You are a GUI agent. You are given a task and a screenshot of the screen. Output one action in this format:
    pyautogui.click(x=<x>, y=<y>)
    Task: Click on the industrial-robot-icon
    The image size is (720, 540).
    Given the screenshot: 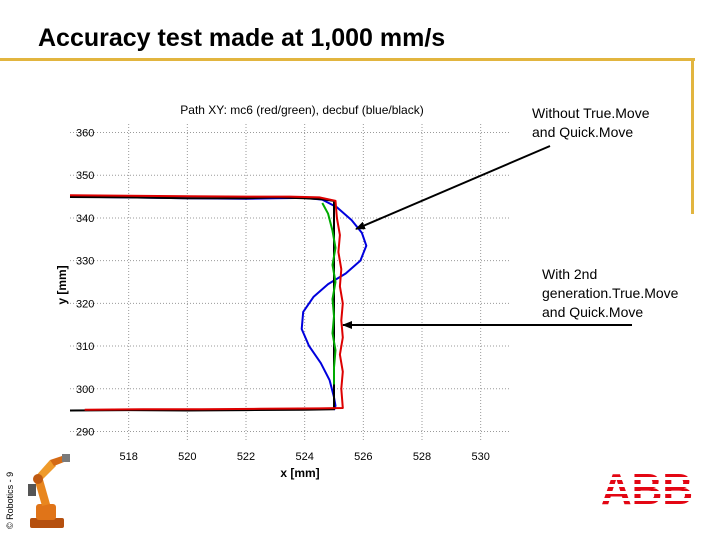 What is the action you would take?
    pyautogui.click(x=49, y=491)
    